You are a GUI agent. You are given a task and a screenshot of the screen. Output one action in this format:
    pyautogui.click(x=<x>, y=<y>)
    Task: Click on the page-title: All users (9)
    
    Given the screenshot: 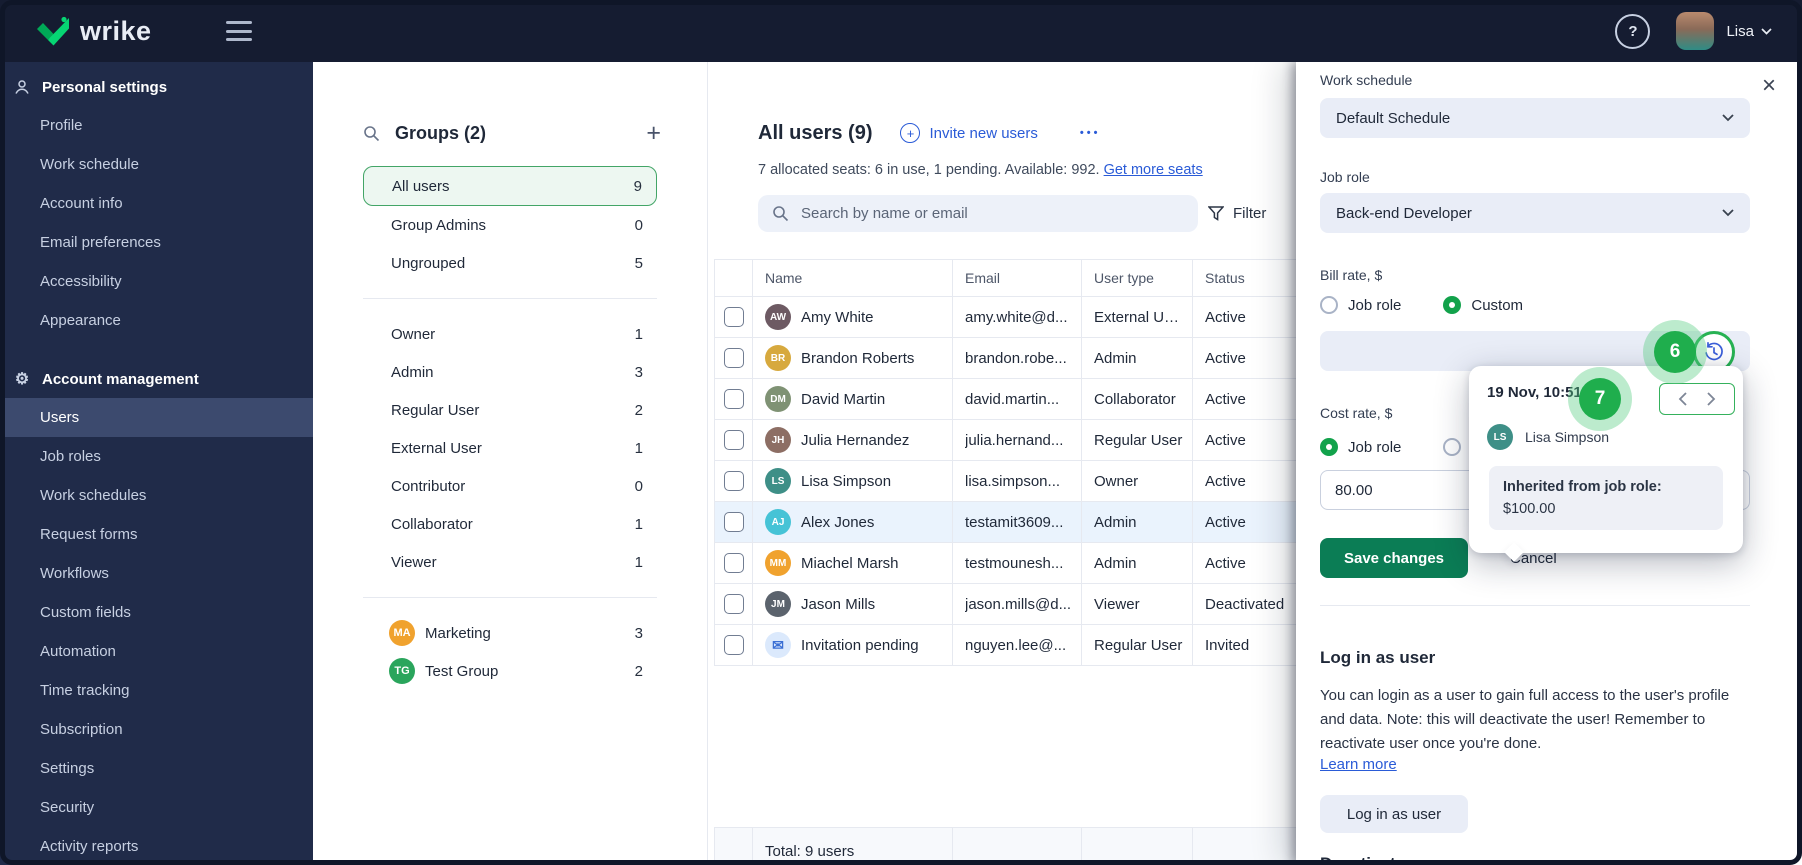 What is the action you would take?
    pyautogui.click(x=815, y=132)
    